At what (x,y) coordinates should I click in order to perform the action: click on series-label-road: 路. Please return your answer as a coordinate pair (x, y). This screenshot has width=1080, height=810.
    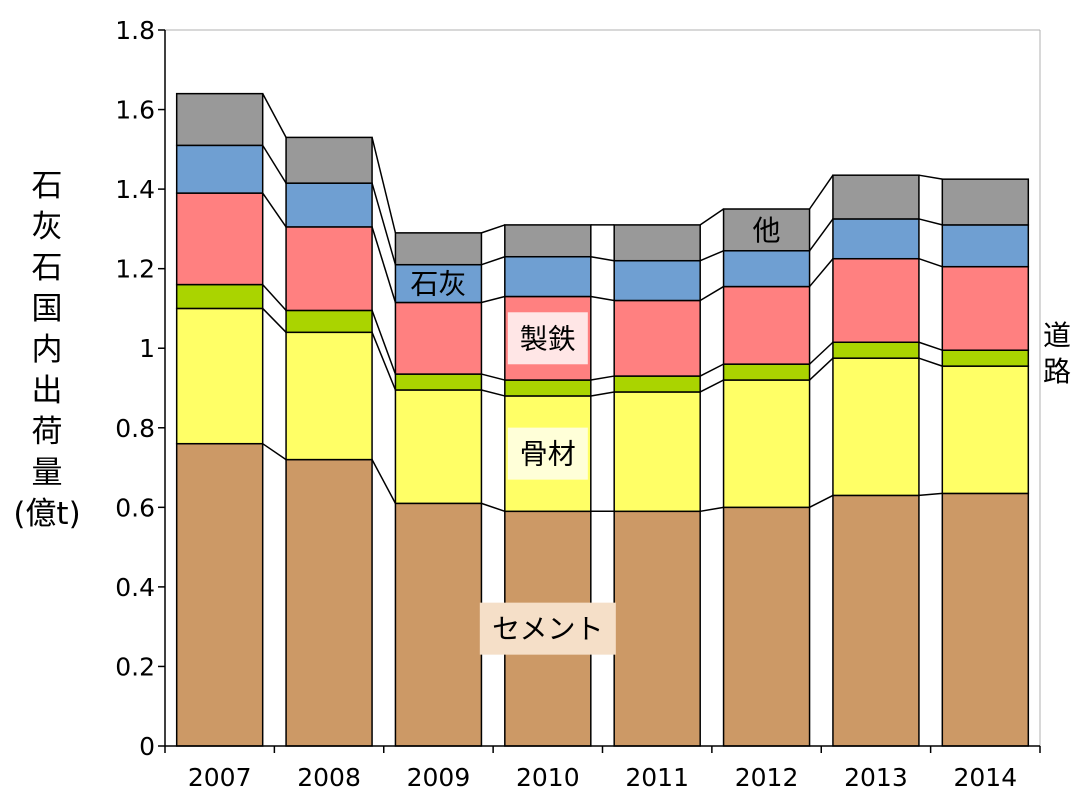
    Looking at the image, I should click on (1057, 371).